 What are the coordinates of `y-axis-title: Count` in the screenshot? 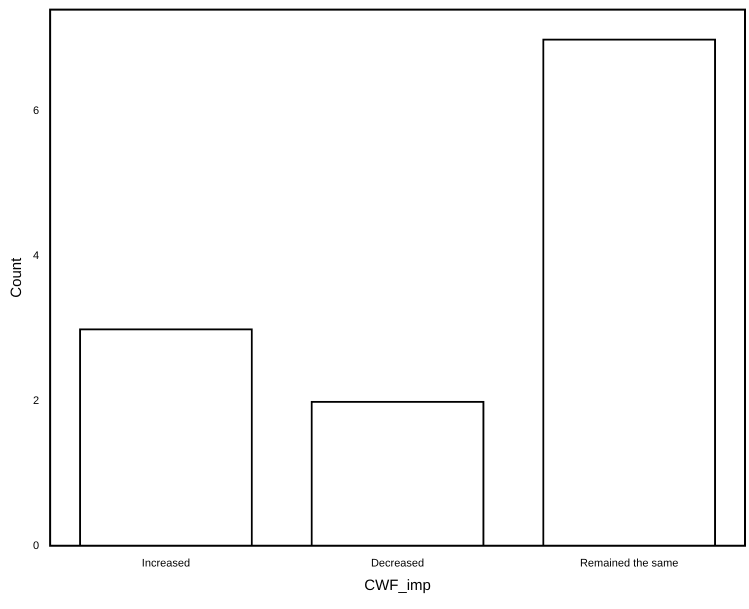 It's located at (17, 277).